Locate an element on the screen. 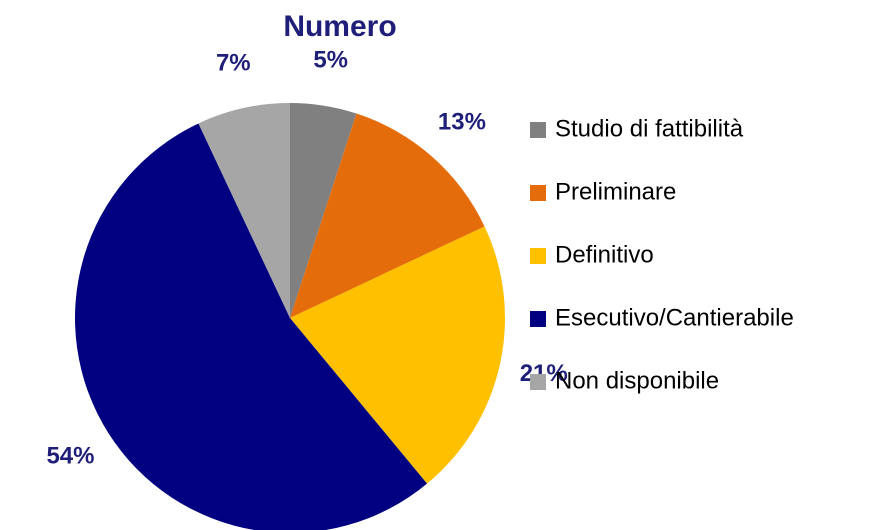 The width and height of the screenshot is (877, 530). chart-title: Numero is located at coordinates (339, 26).